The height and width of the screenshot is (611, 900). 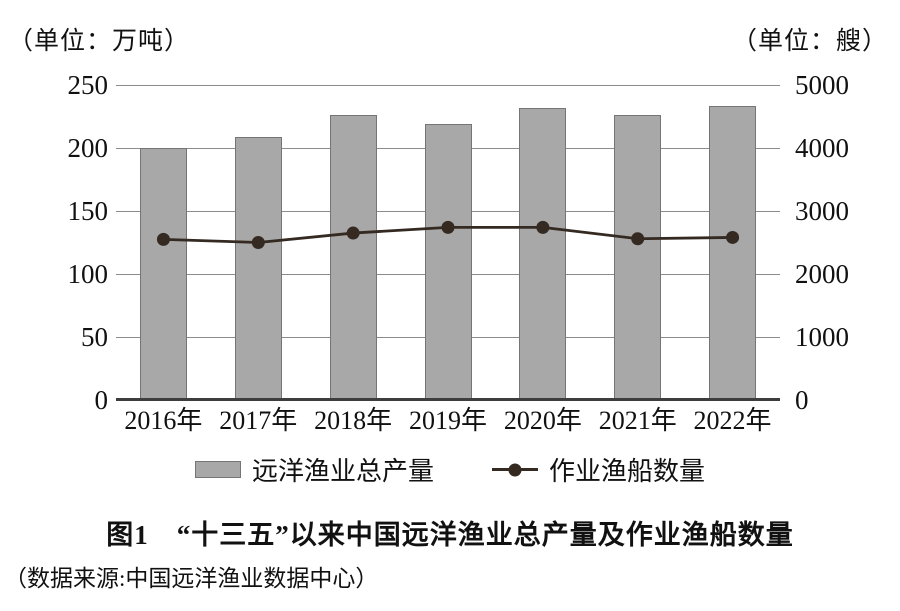 I want to click on left-axis-unit-label: （单位：万吨）, so click(x=99, y=41).